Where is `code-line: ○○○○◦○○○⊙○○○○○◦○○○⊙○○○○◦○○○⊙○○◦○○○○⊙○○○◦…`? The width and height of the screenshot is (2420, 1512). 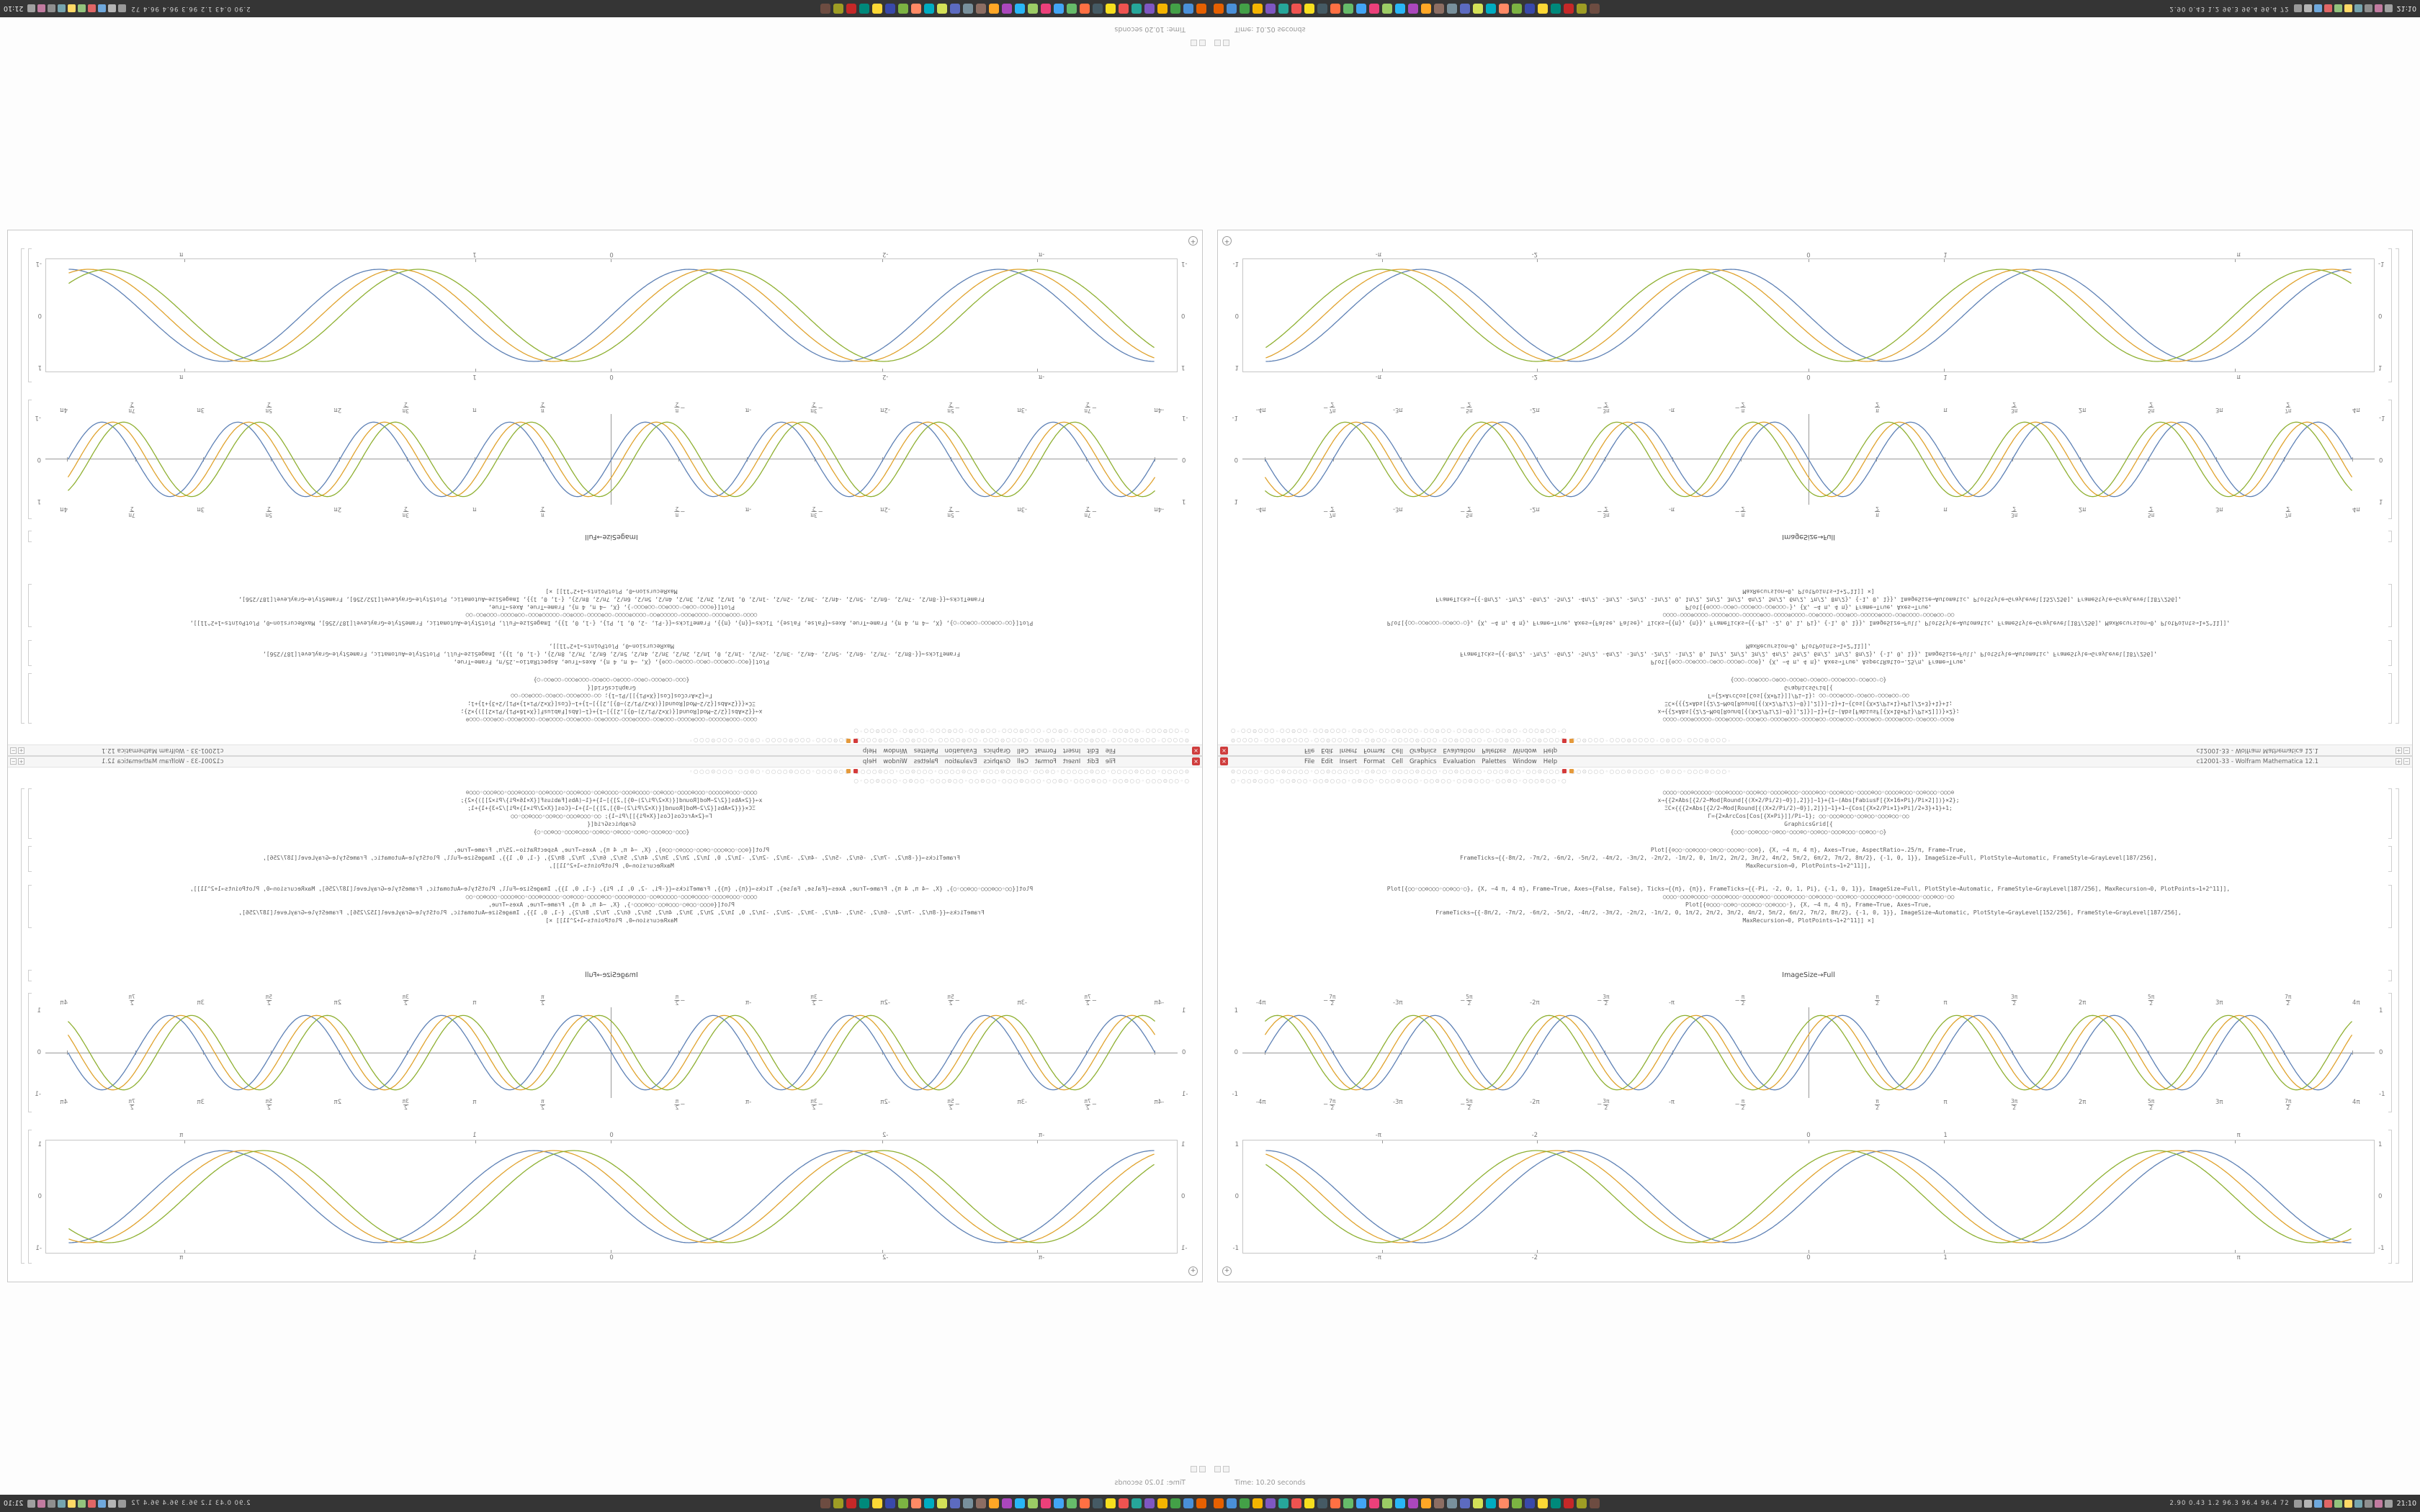
code-line: ○○○○◦○○○⊙○○○○○◦○○○⊙○○○○◦○○○⊙○○◦○○○○⊙○○○◦… is located at coordinates (1808, 792).